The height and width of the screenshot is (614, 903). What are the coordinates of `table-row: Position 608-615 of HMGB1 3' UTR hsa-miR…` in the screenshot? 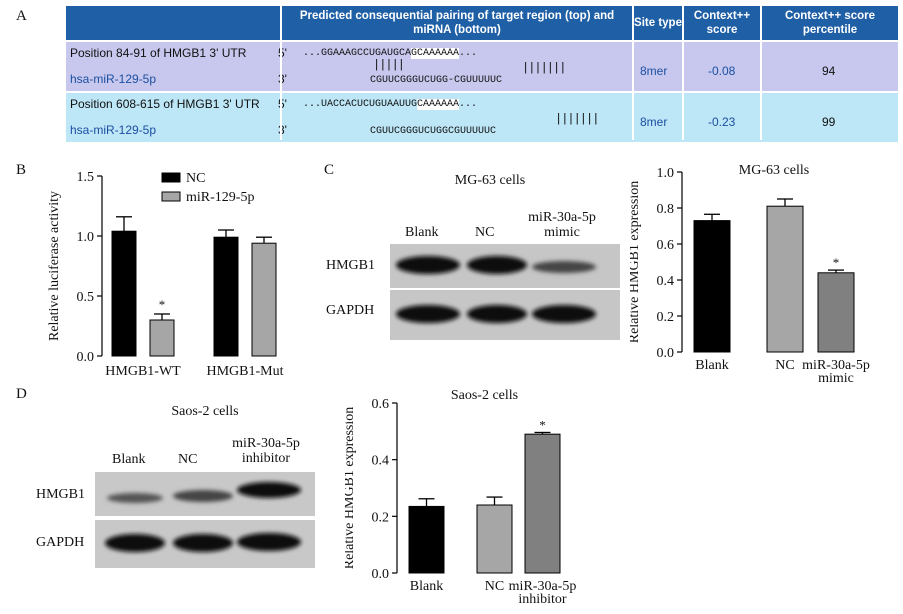 It's located at (482, 117).